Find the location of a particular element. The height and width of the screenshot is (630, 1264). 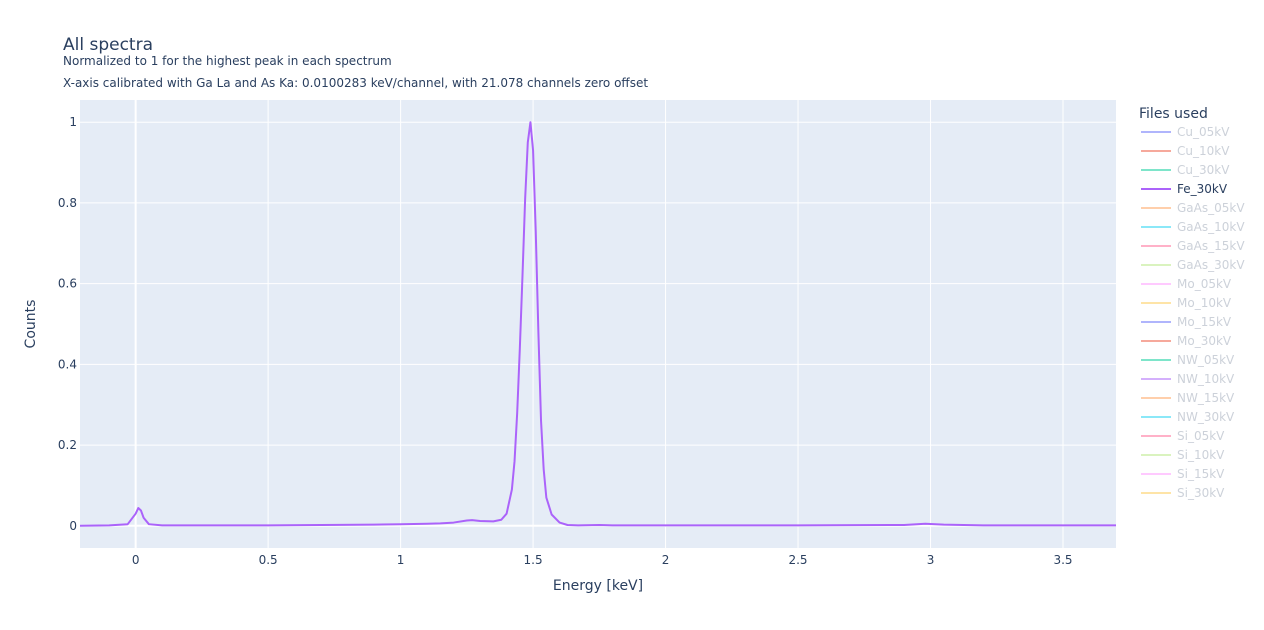

legend-label: Fe_30kV is located at coordinates (1202, 189).